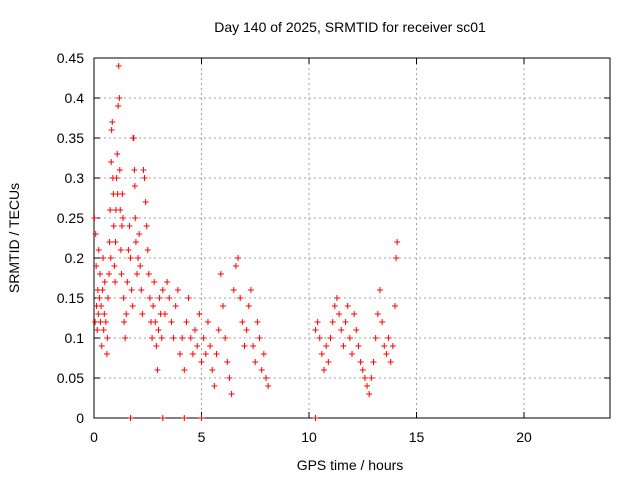 The height and width of the screenshot is (480, 640). Describe the element at coordinates (524, 437) in the screenshot. I see `x-tick-label: 20` at that location.